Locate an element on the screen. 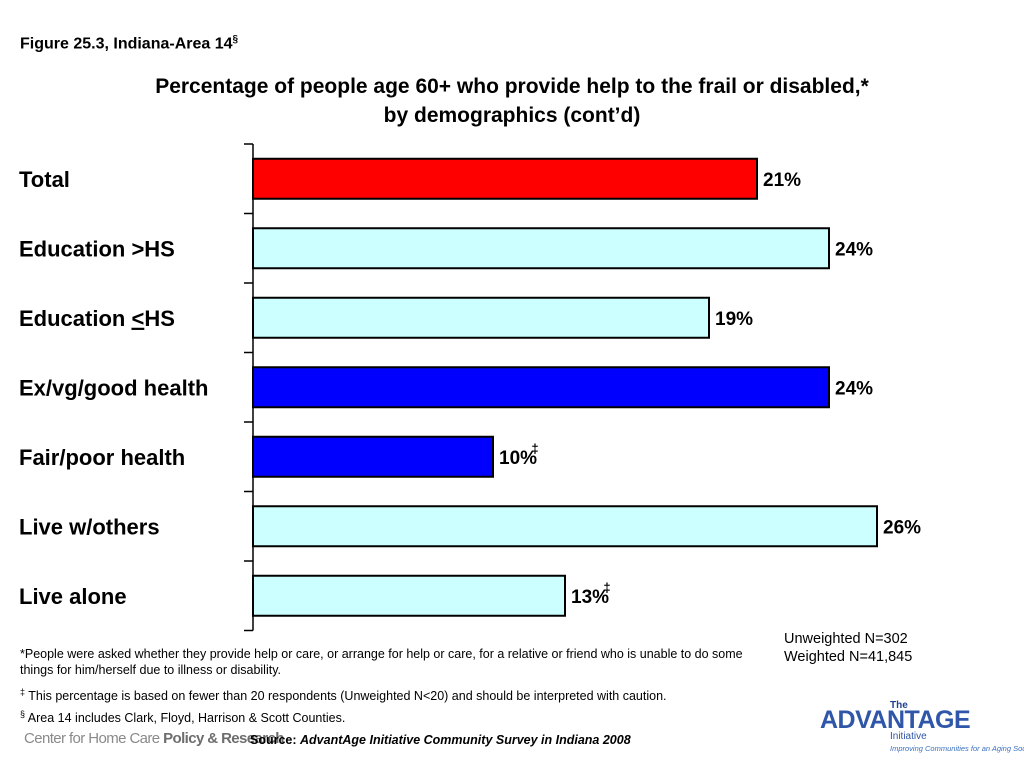 This screenshot has height=768, width=1024. data-label: 21% is located at coordinates (782, 180).